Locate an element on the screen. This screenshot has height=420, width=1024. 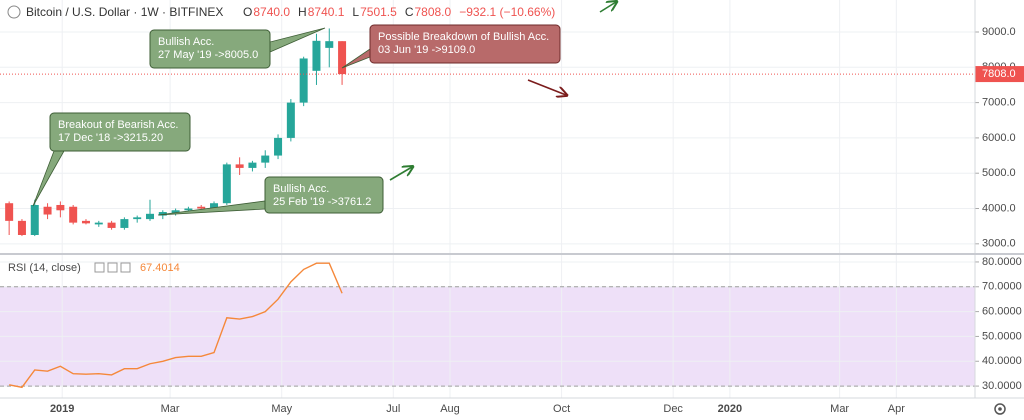
callout-text: 27 May '19 ->8005.0 is located at coordinates (208, 55).